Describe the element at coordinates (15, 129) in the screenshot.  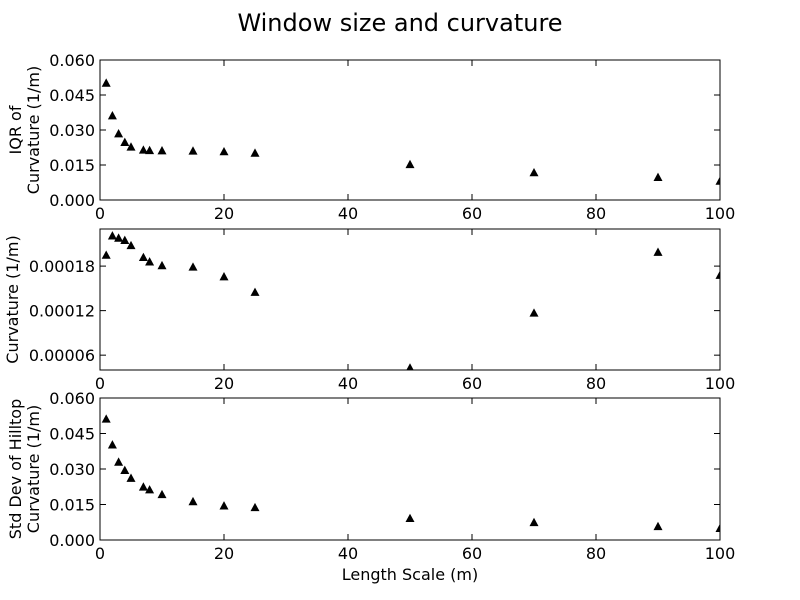
I see `y-axis-label: IQR of` at that location.